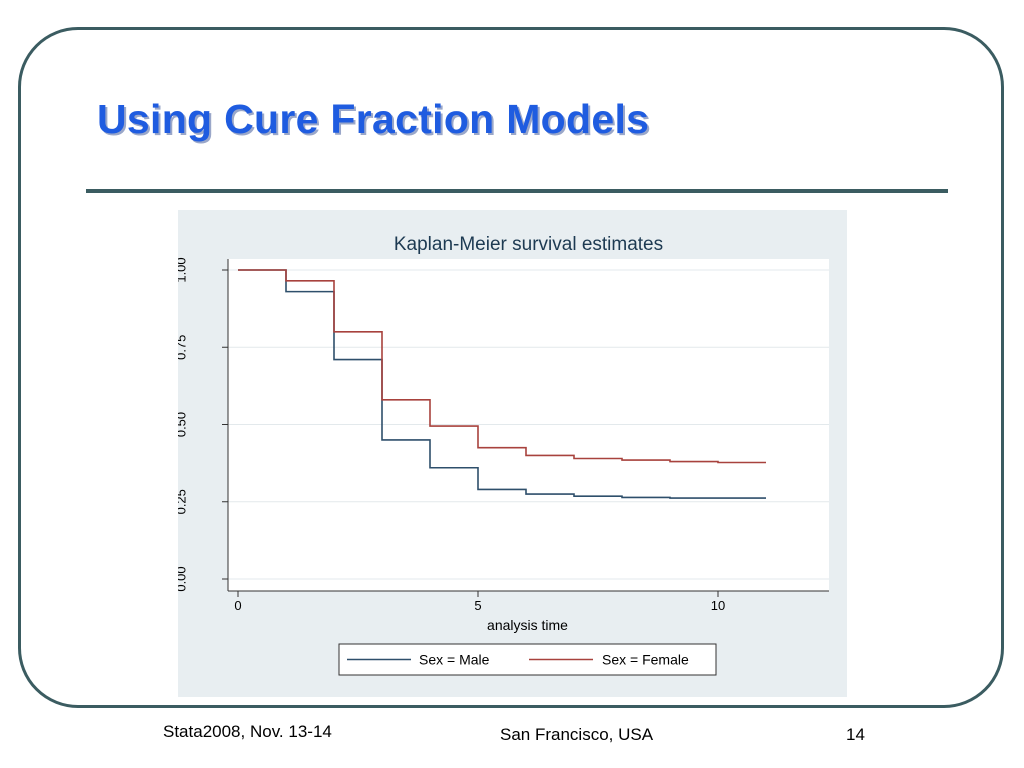 The height and width of the screenshot is (768, 1024). I want to click on y-tick-label-4: 1.00, so click(183, 269).